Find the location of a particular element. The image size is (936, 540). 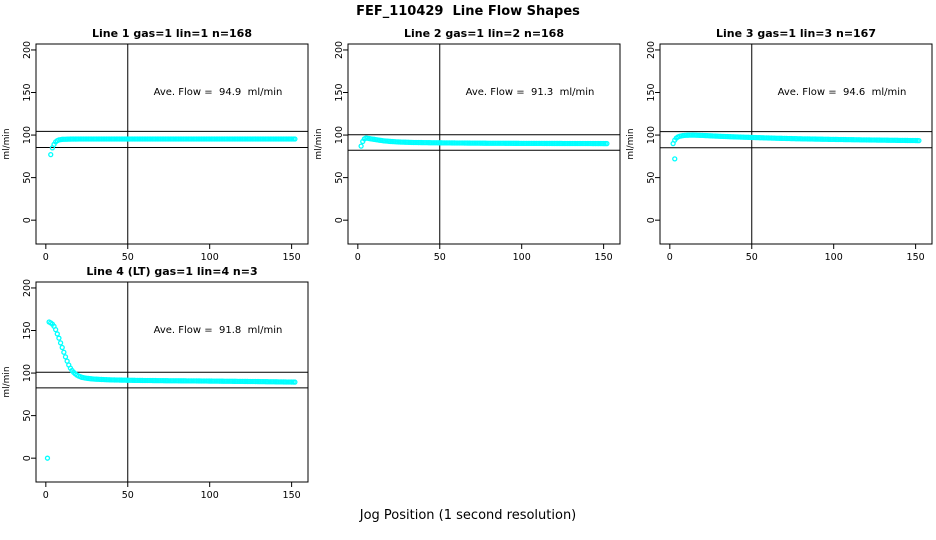

ave-flow-annotation: Ave. Flow = 94.9 ml/min is located at coordinates (218, 92).